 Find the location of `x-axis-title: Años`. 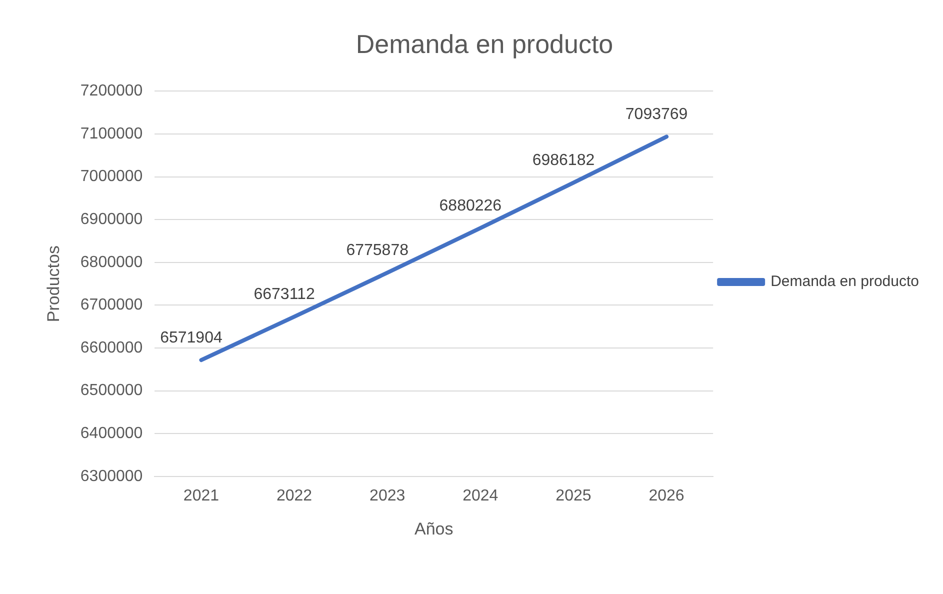

x-axis-title: Años is located at coordinates (434, 528).